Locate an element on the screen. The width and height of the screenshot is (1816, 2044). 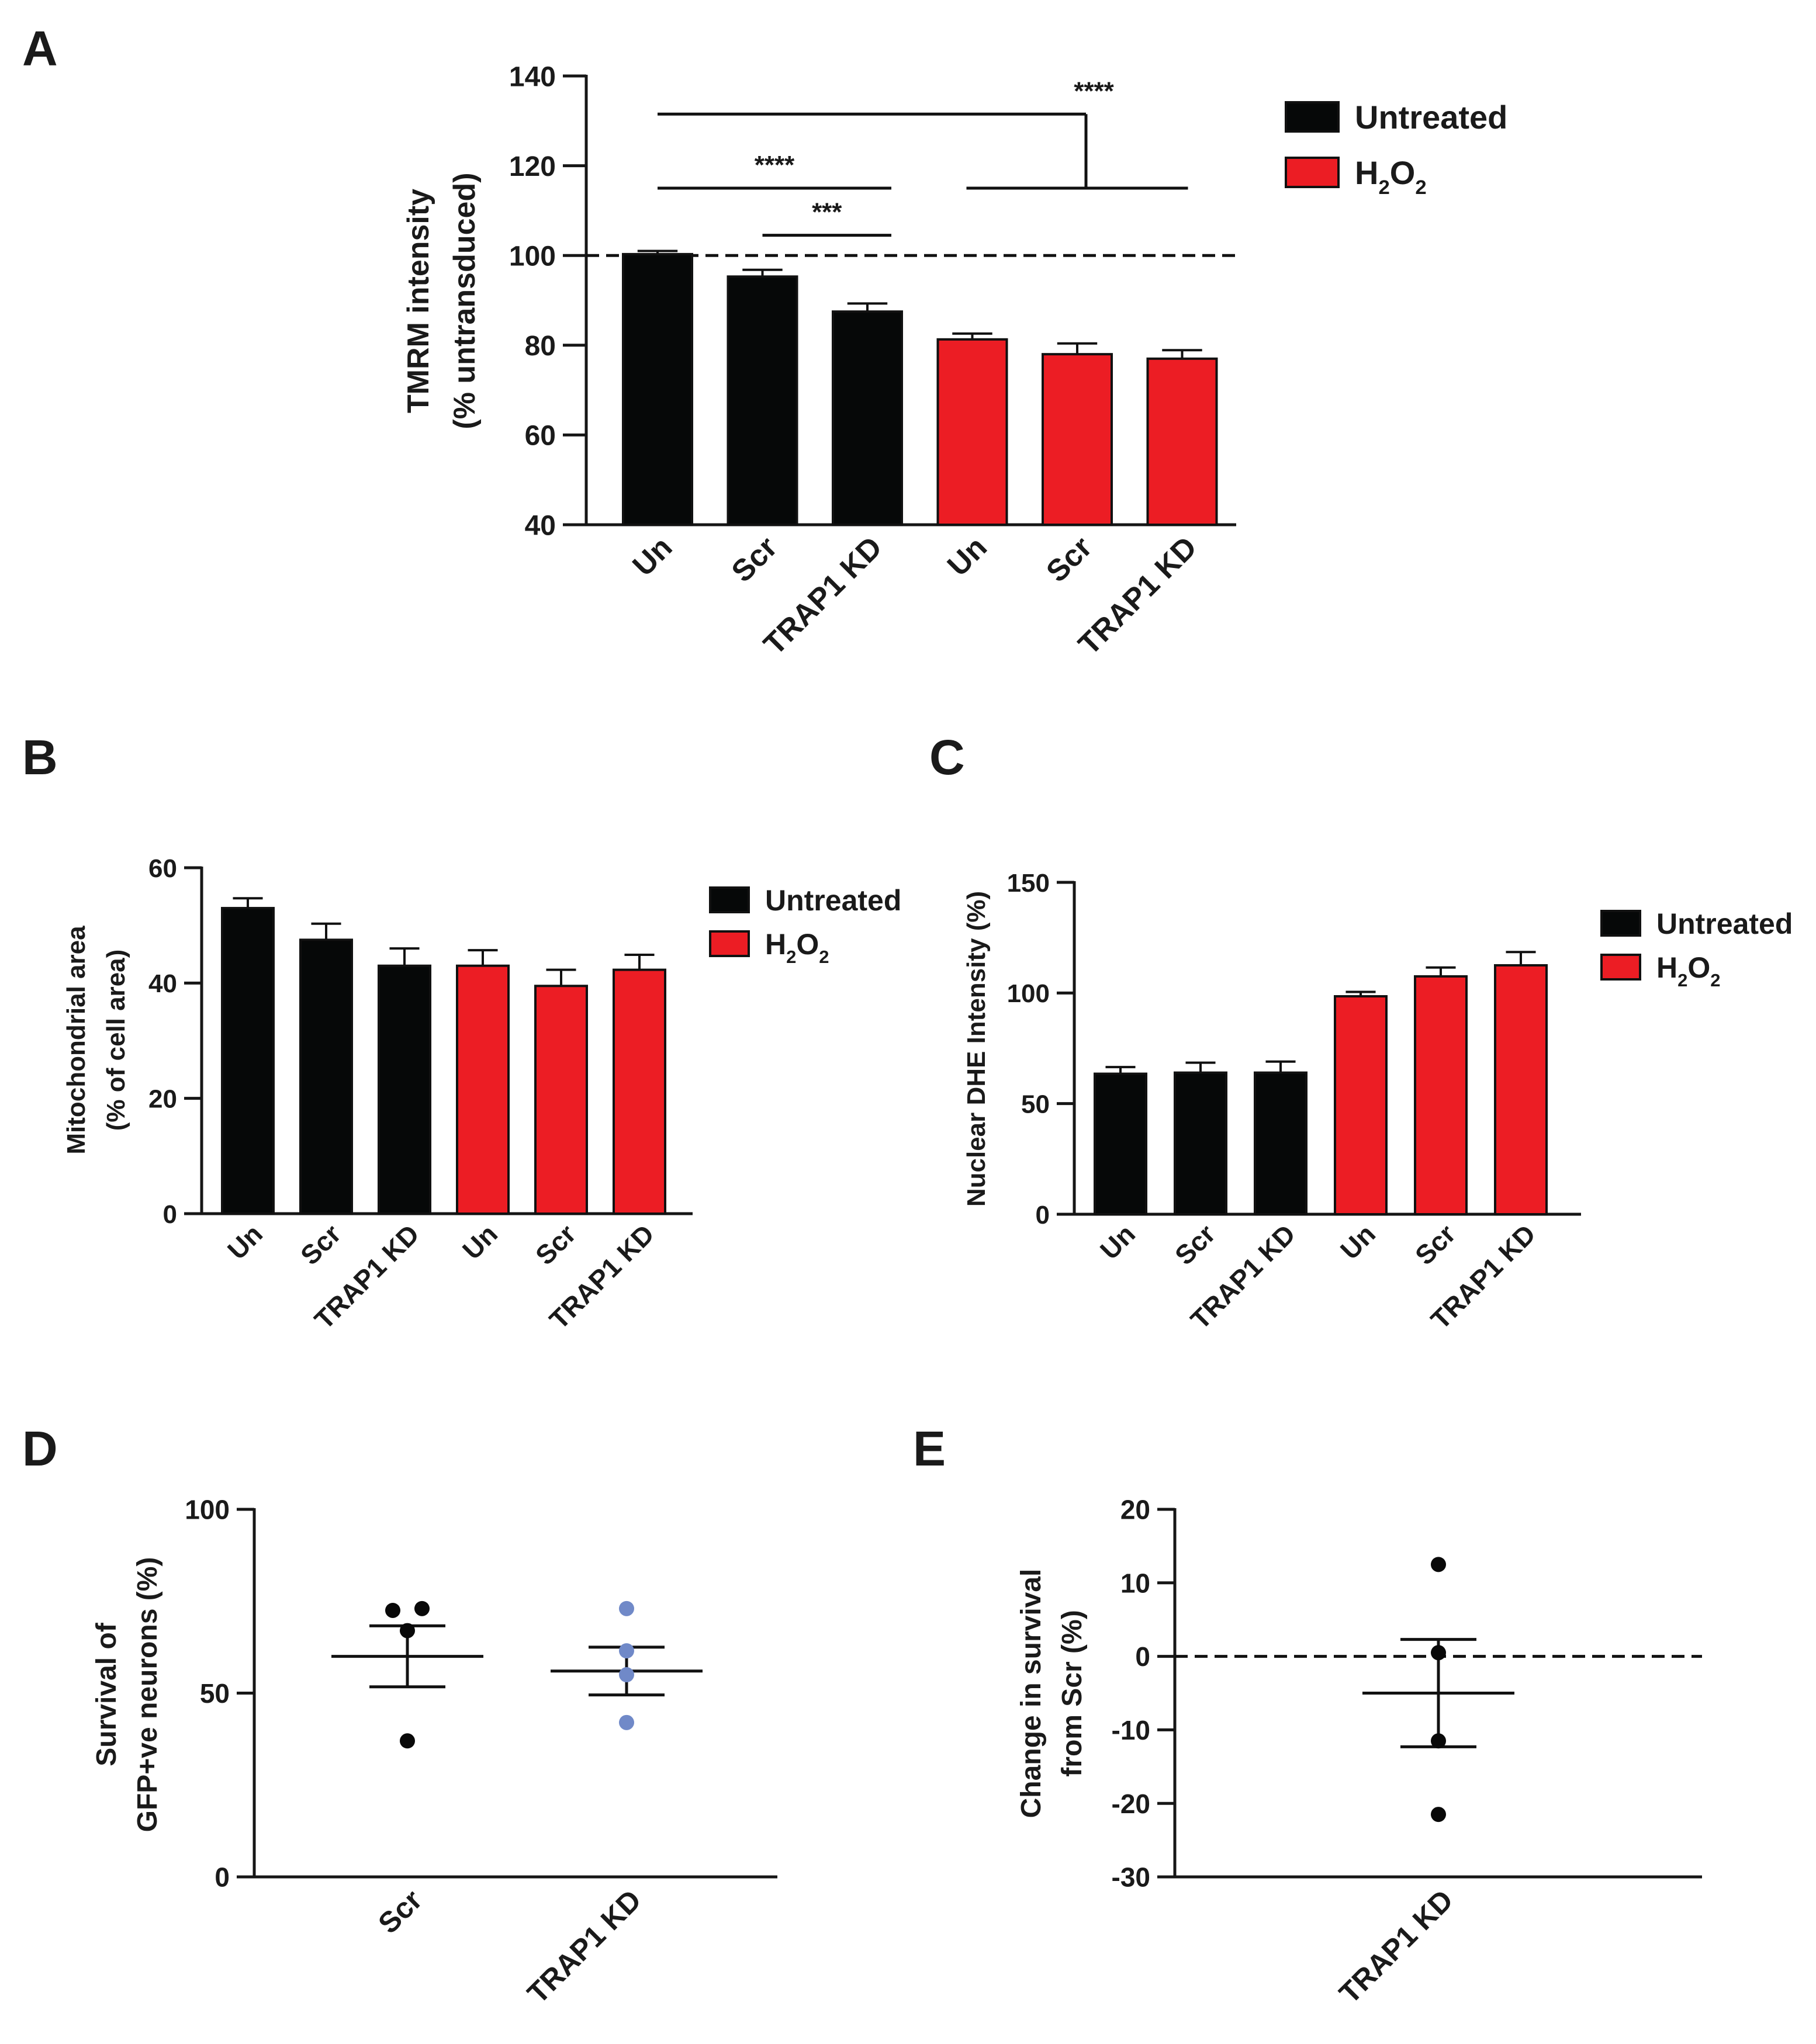
panel-letter-d: D is located at coordinates (40, 1448).